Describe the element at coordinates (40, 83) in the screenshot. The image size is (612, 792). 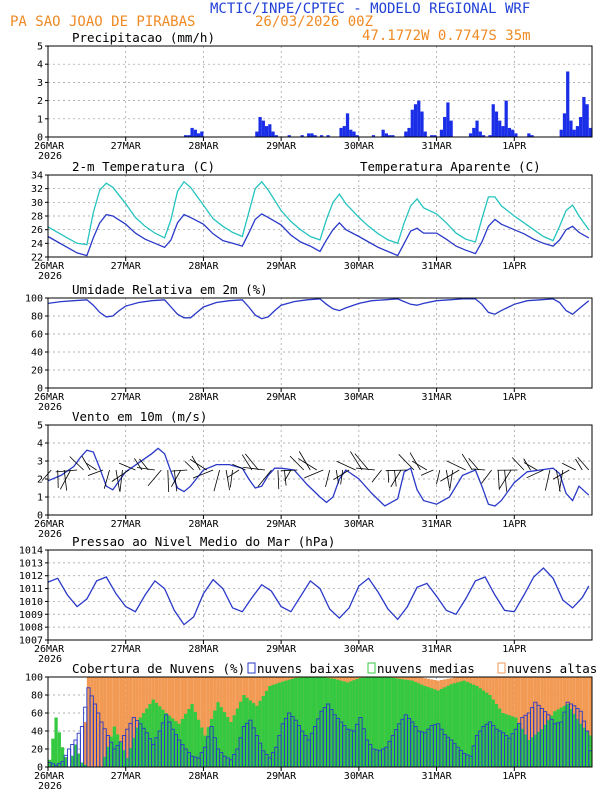
I see `y-tick-label: 3` at that location.